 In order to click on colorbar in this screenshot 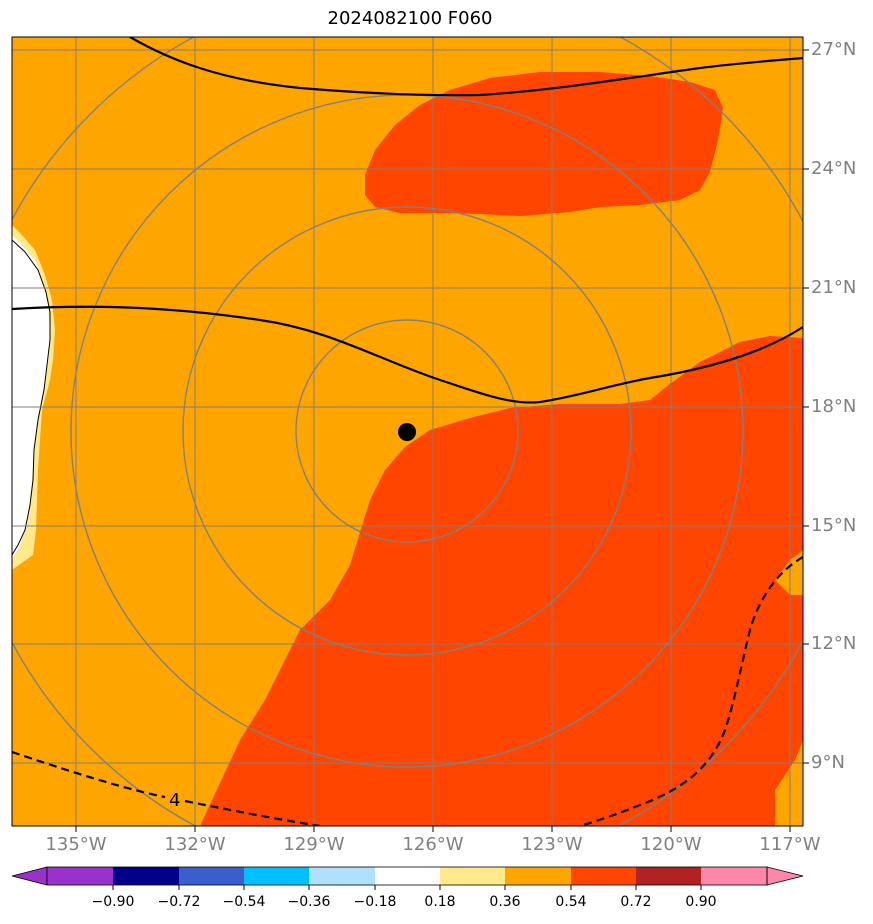, I will do `click(407, 878)`.